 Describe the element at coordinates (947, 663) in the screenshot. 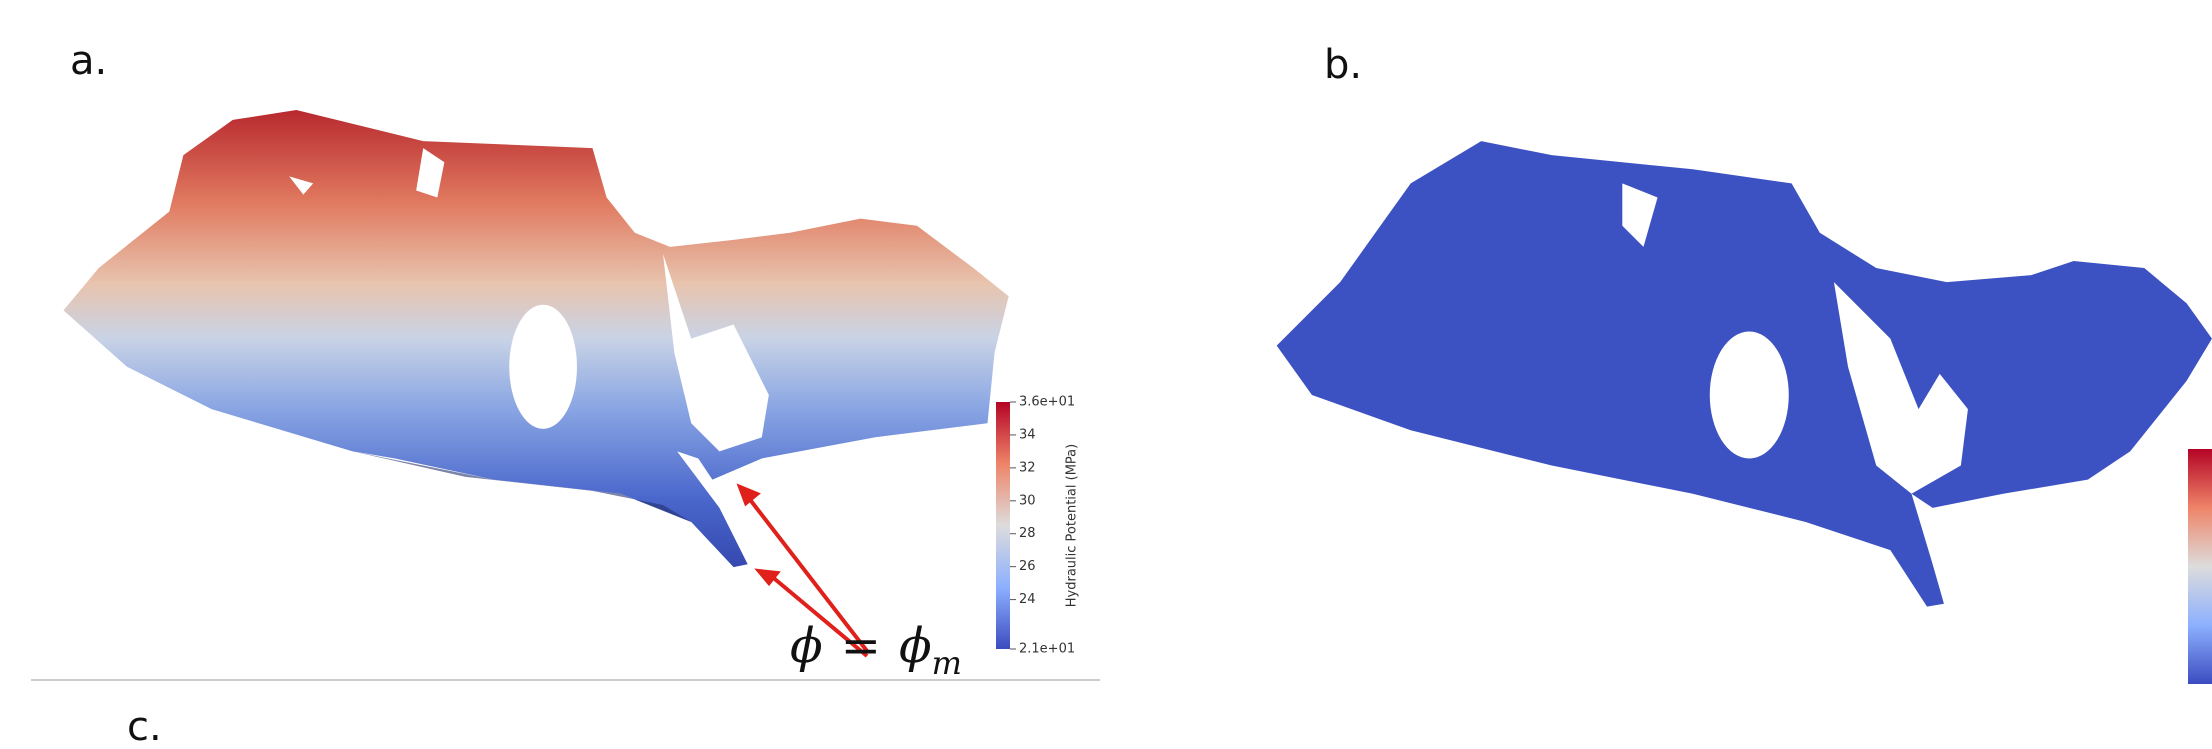

I see `eq-sub: m` at that location.